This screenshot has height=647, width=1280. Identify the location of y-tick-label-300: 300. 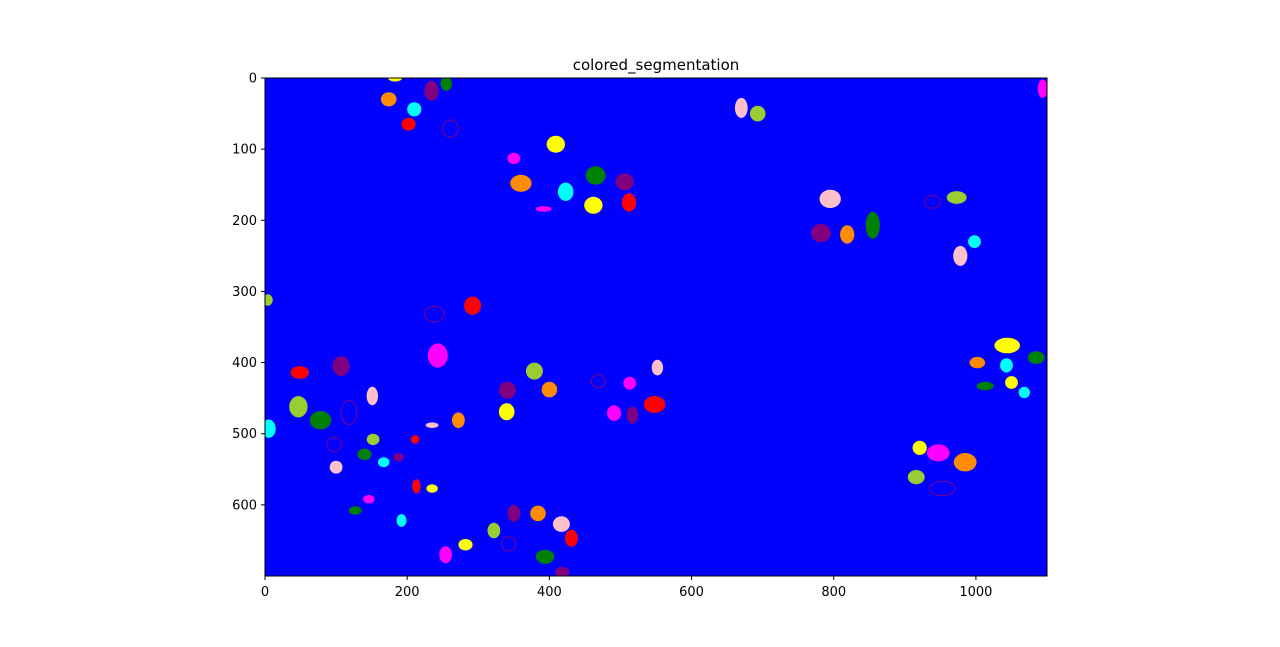
(244, 292).